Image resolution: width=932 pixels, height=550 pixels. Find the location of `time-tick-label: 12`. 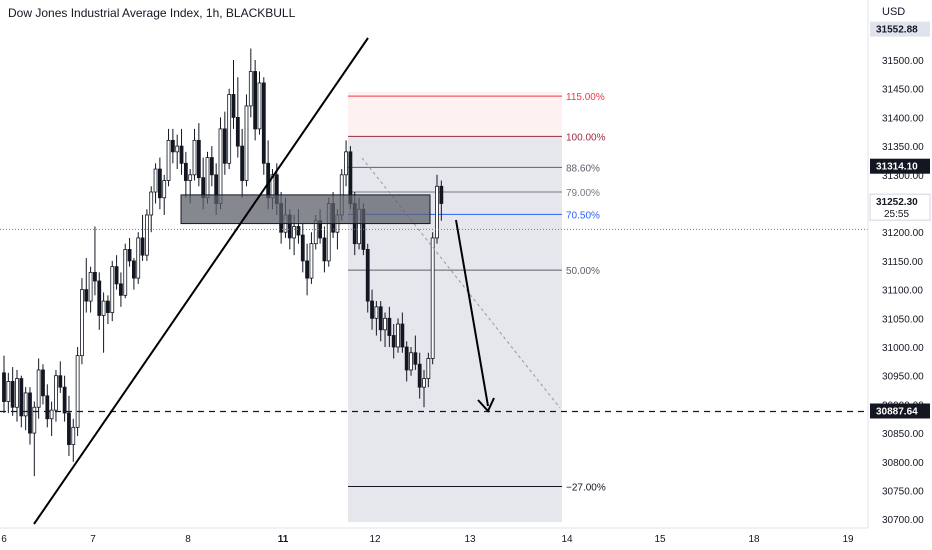

time-tick-label: 12 is located at coordinates (375, 539).